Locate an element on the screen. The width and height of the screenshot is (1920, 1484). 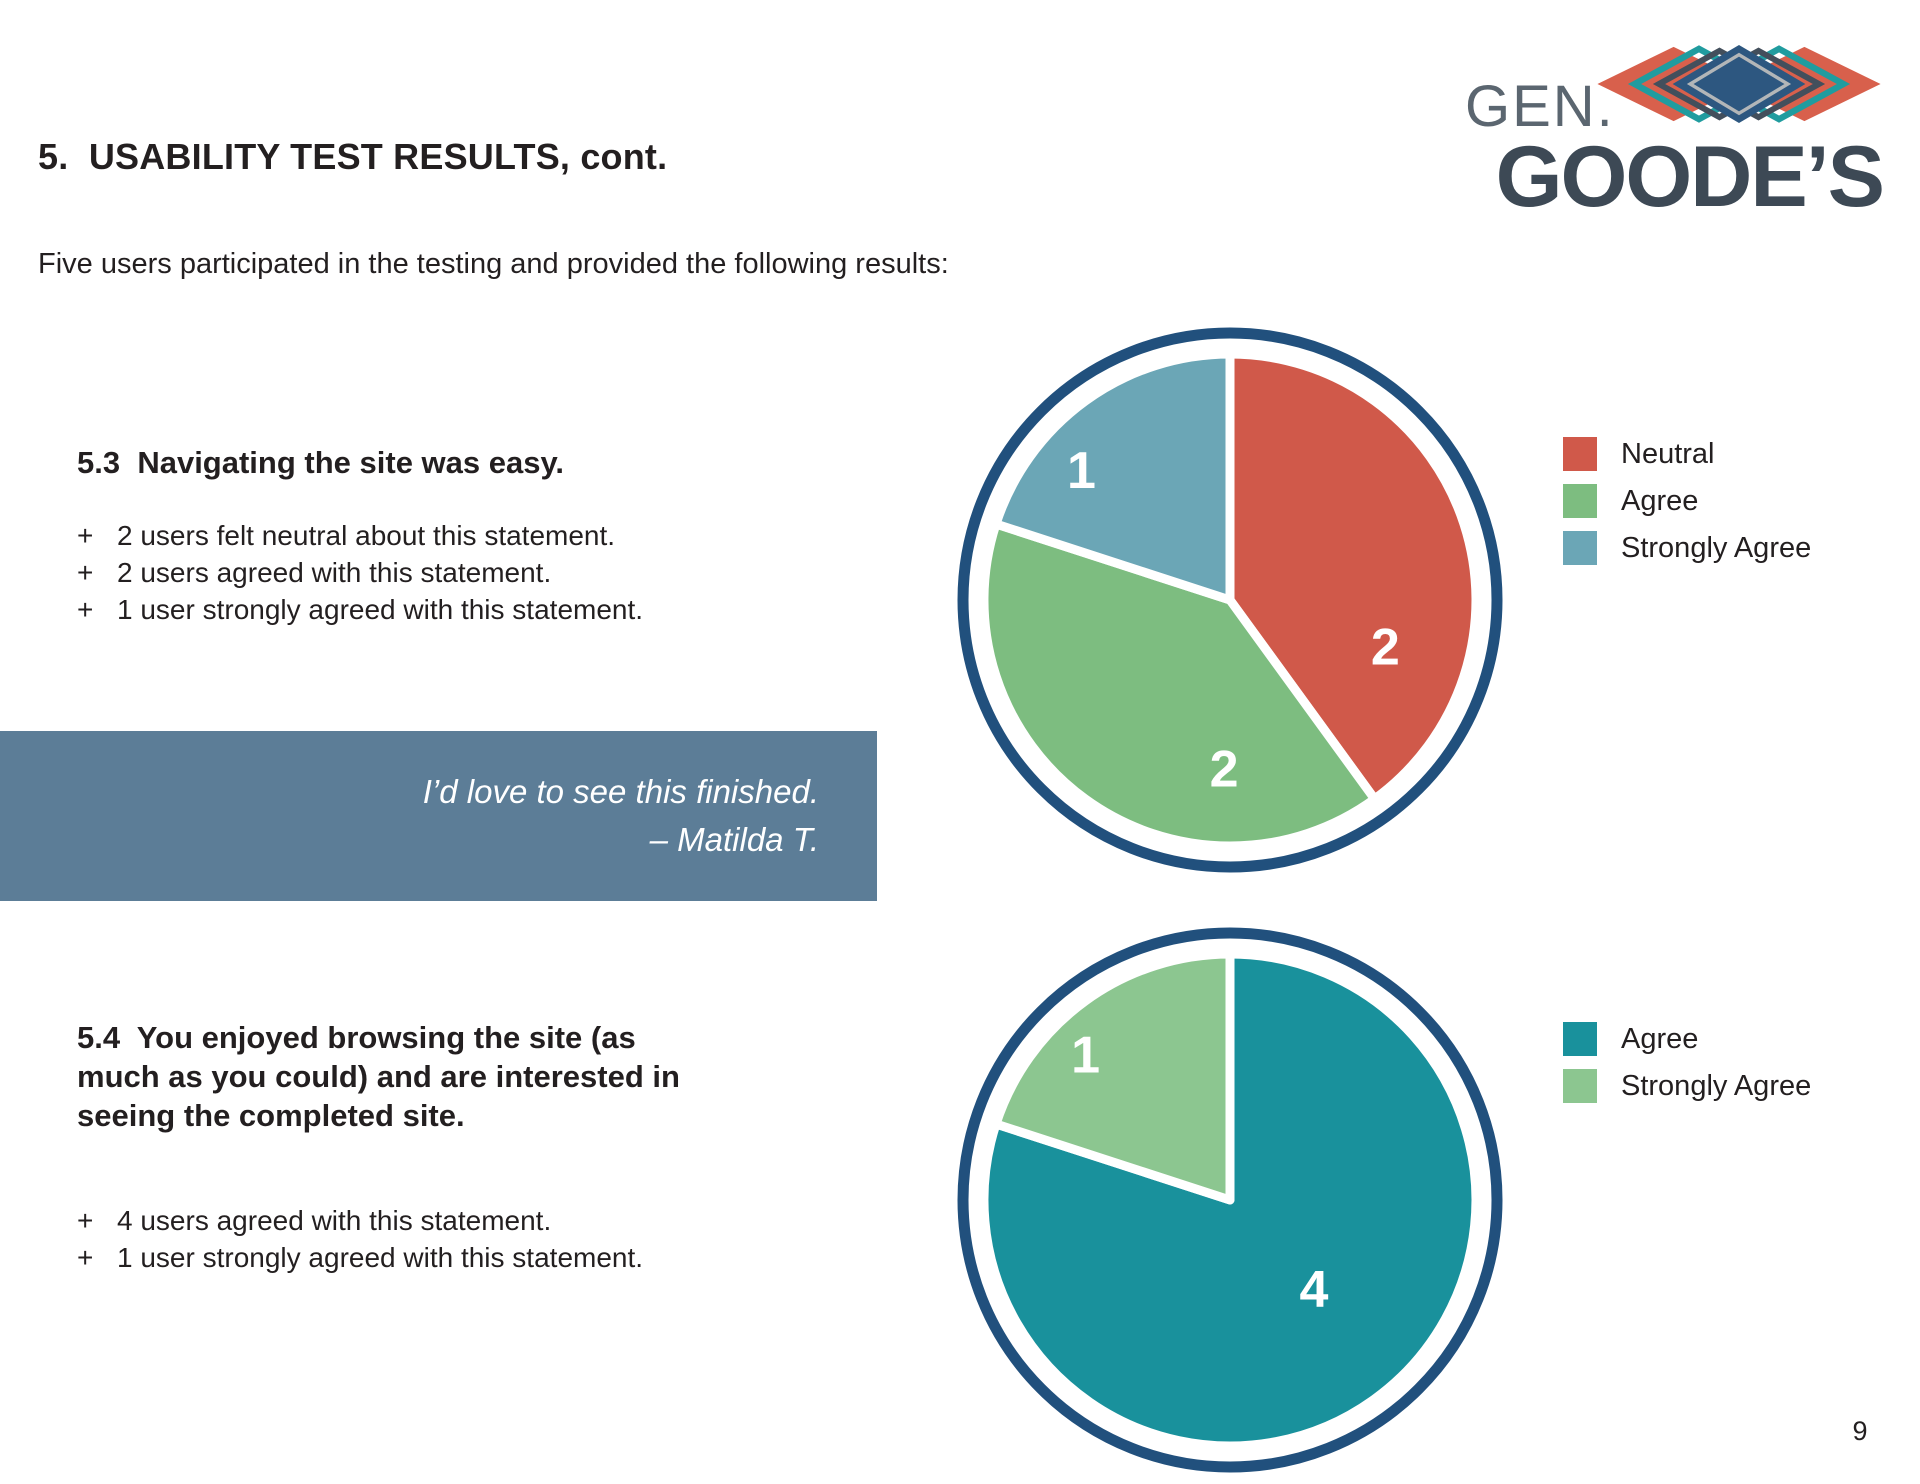
pie-slice-neutral is located at coordinates (1353, 576).